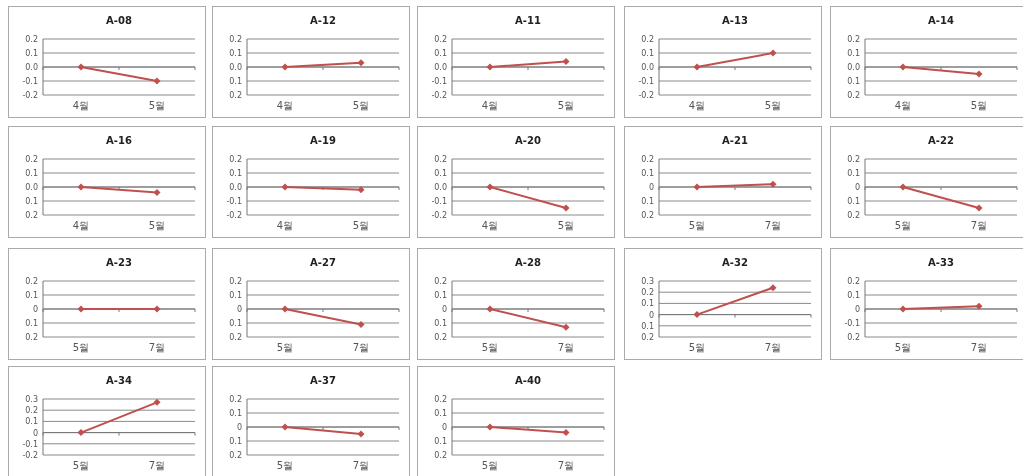 The width and height of the screenshot is (1023, 476). What do you see at coordinates (528, 140) in the screenshot?
I see `chart-title: A-20` at bounding box center [528, 140].